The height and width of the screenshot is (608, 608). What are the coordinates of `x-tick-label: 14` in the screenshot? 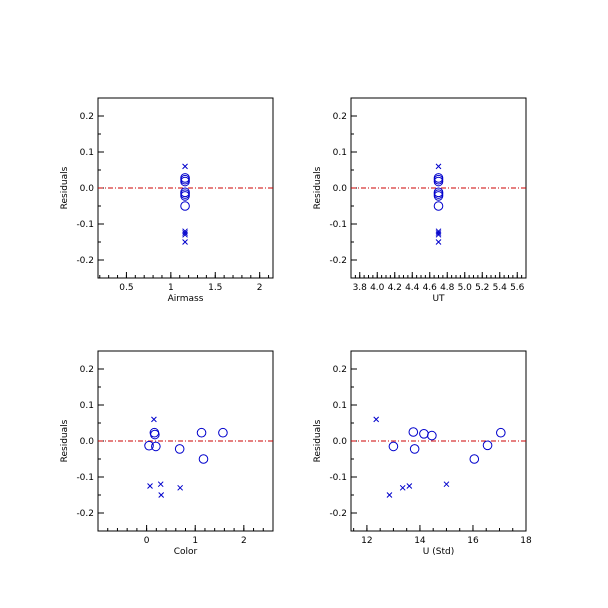 It's located at (420, 541).